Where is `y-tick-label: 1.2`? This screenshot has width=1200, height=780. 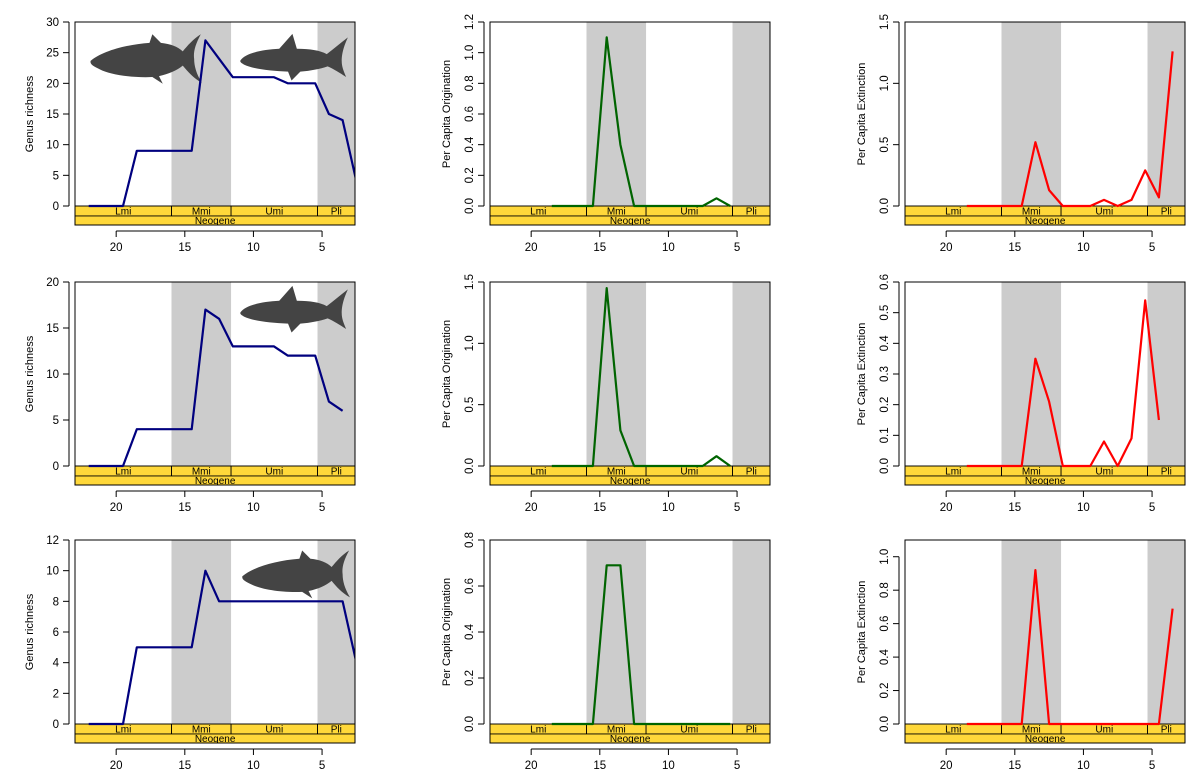
y-tick-label: 1.2 is located at coordinates (470, 22).